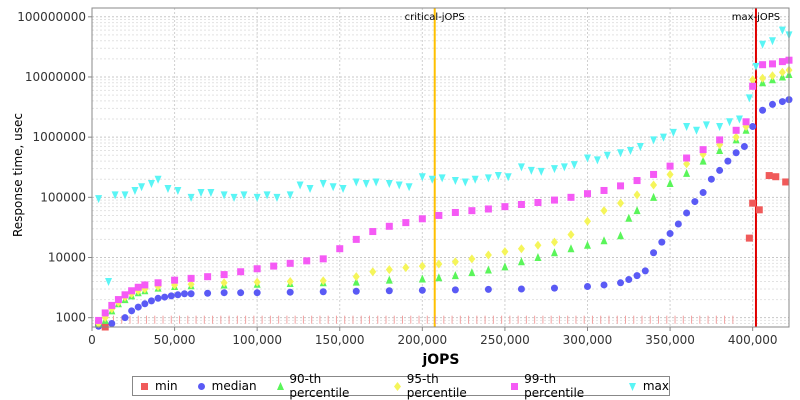  What do you see at coordinates (201, 386) in the screenshot?
I see `legend-swatch-median` at bounding box center [201, 386].